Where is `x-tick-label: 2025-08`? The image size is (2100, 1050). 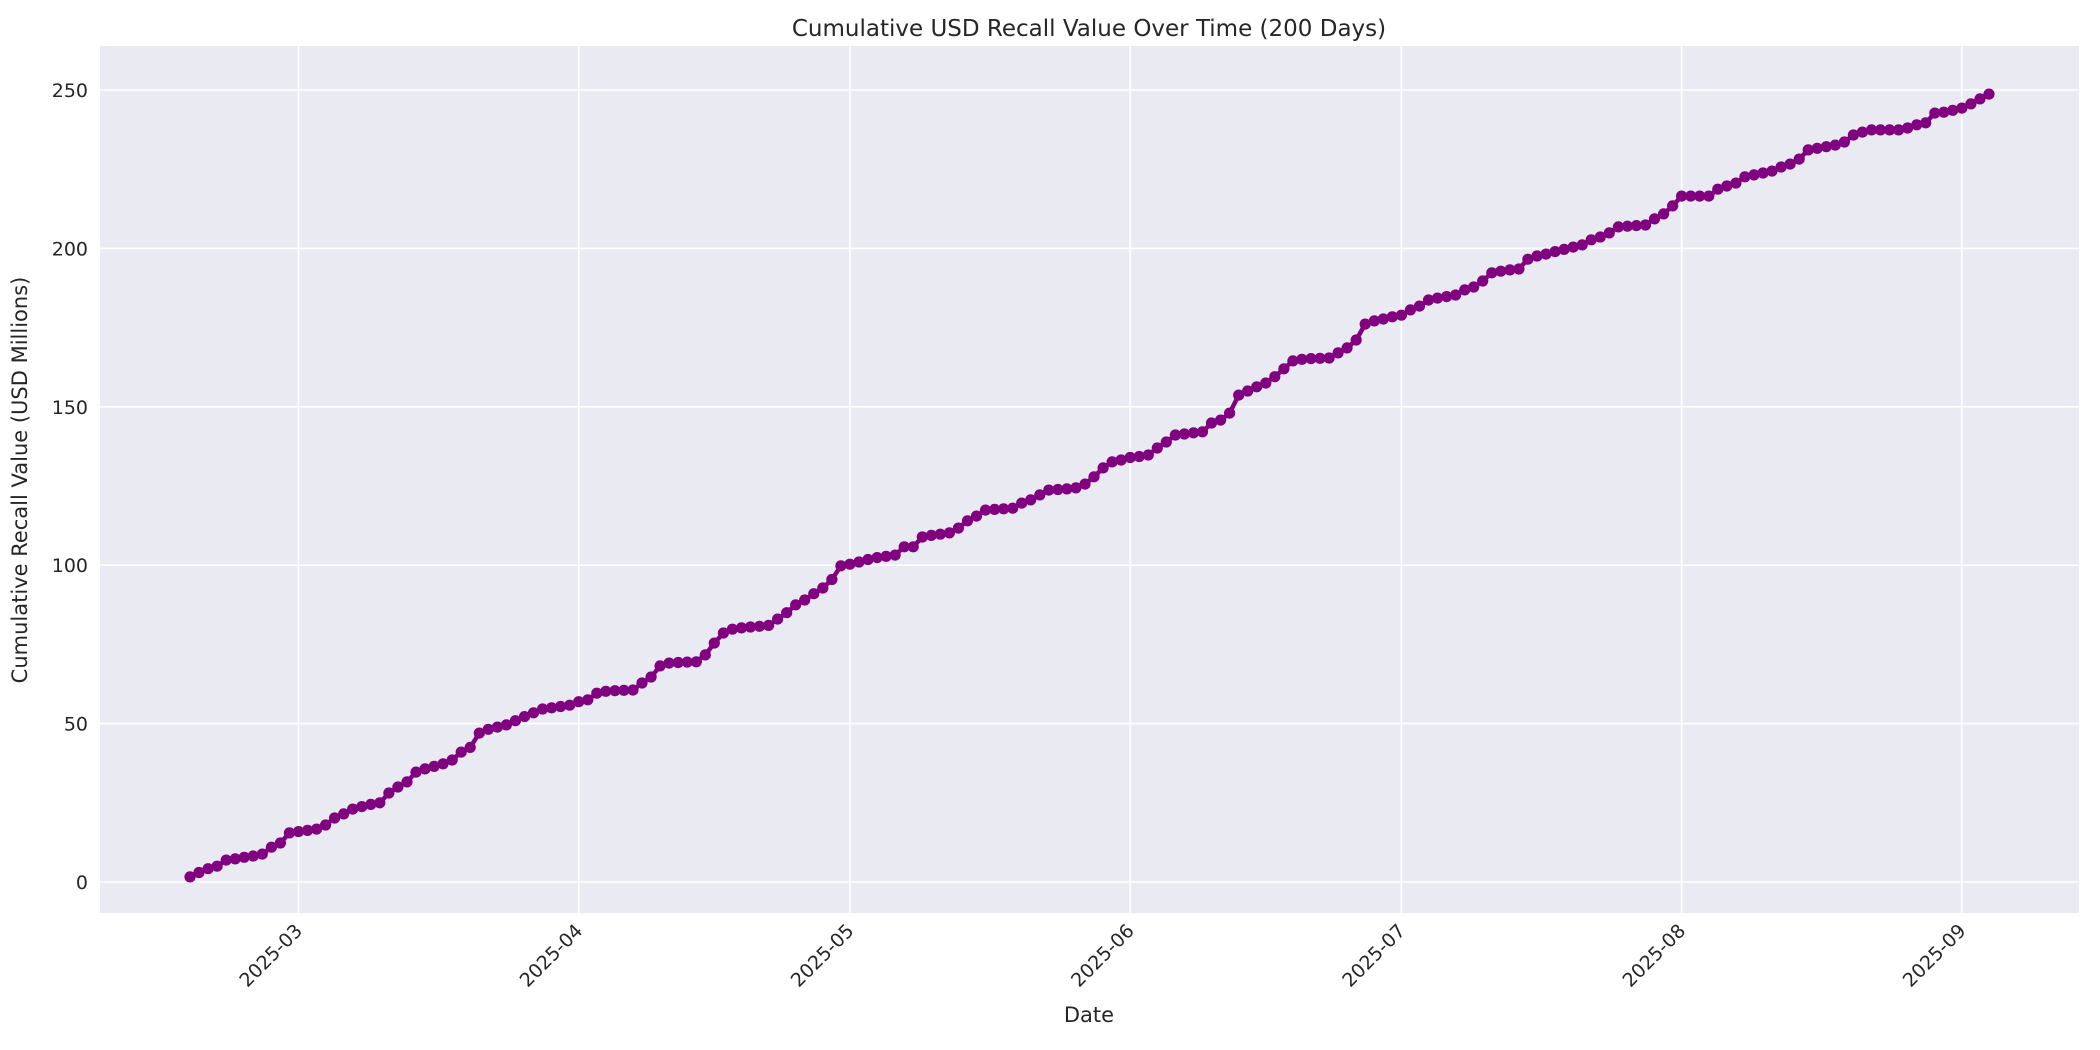
x-tick-label: 2025-08 is located at coordinates (1654, 956).